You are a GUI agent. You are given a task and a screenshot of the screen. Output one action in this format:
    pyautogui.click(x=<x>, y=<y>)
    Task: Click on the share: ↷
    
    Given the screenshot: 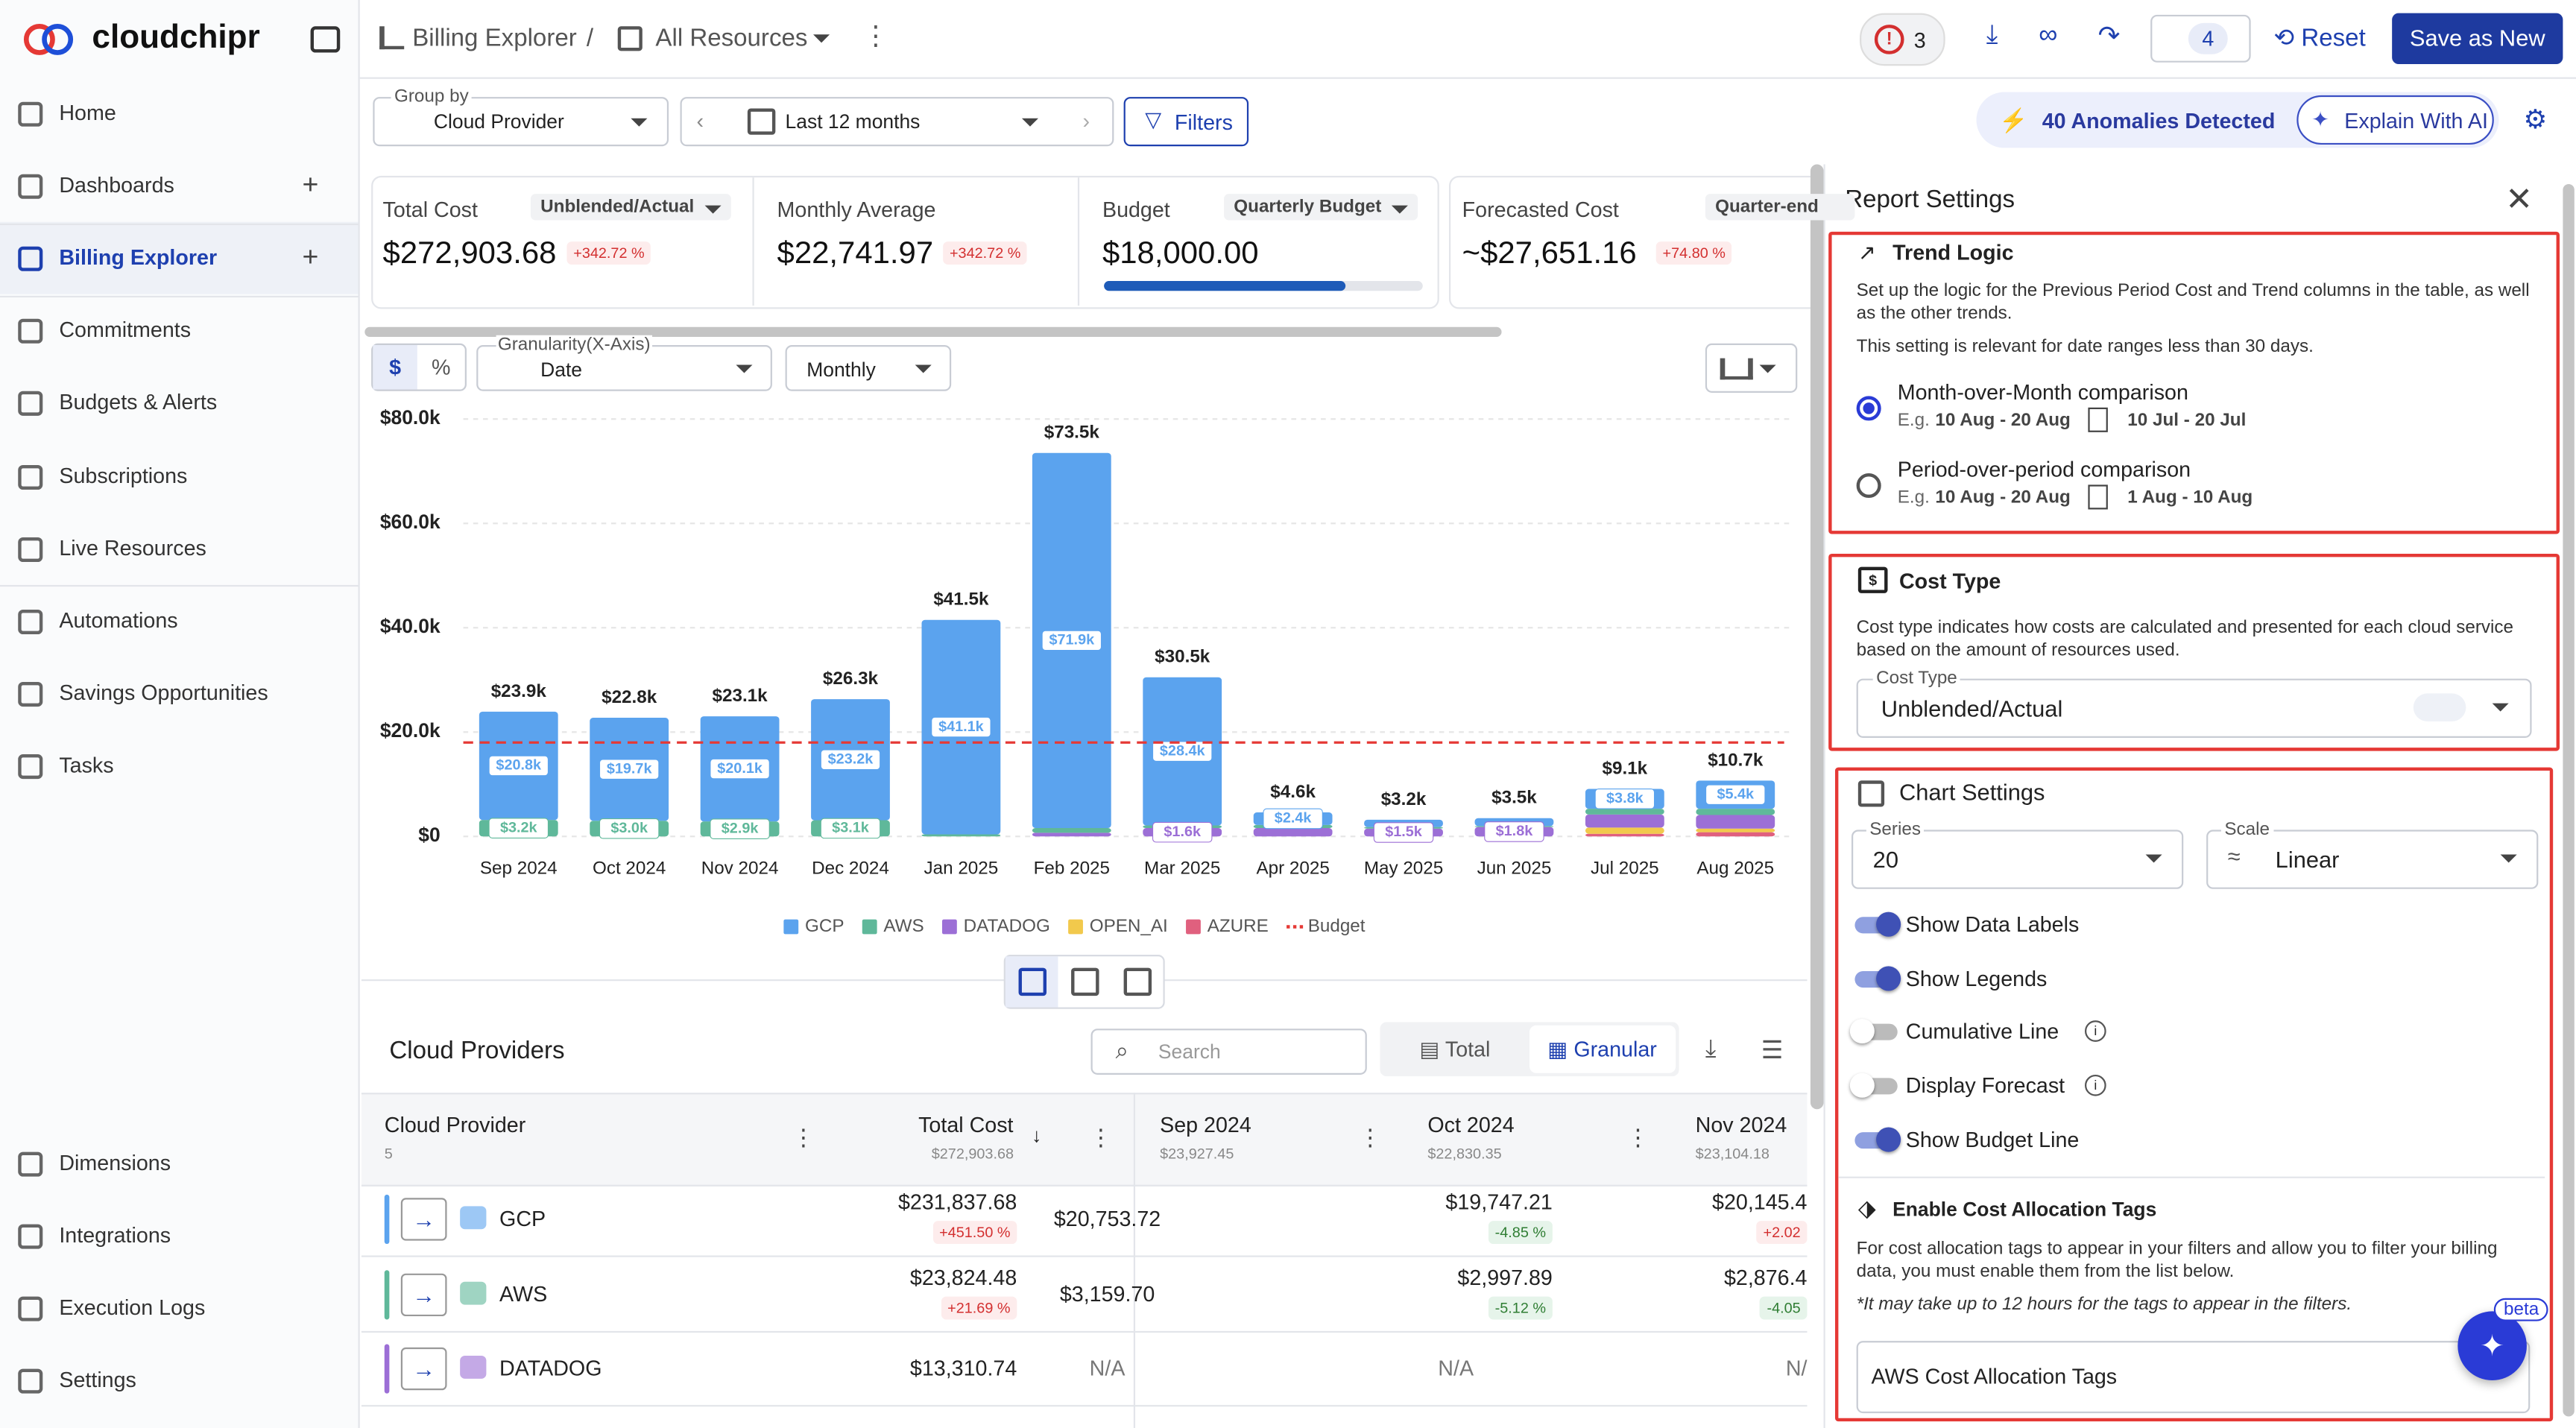 What is the action you would take?
    pyautogui.click(x=2109, y=36)
    